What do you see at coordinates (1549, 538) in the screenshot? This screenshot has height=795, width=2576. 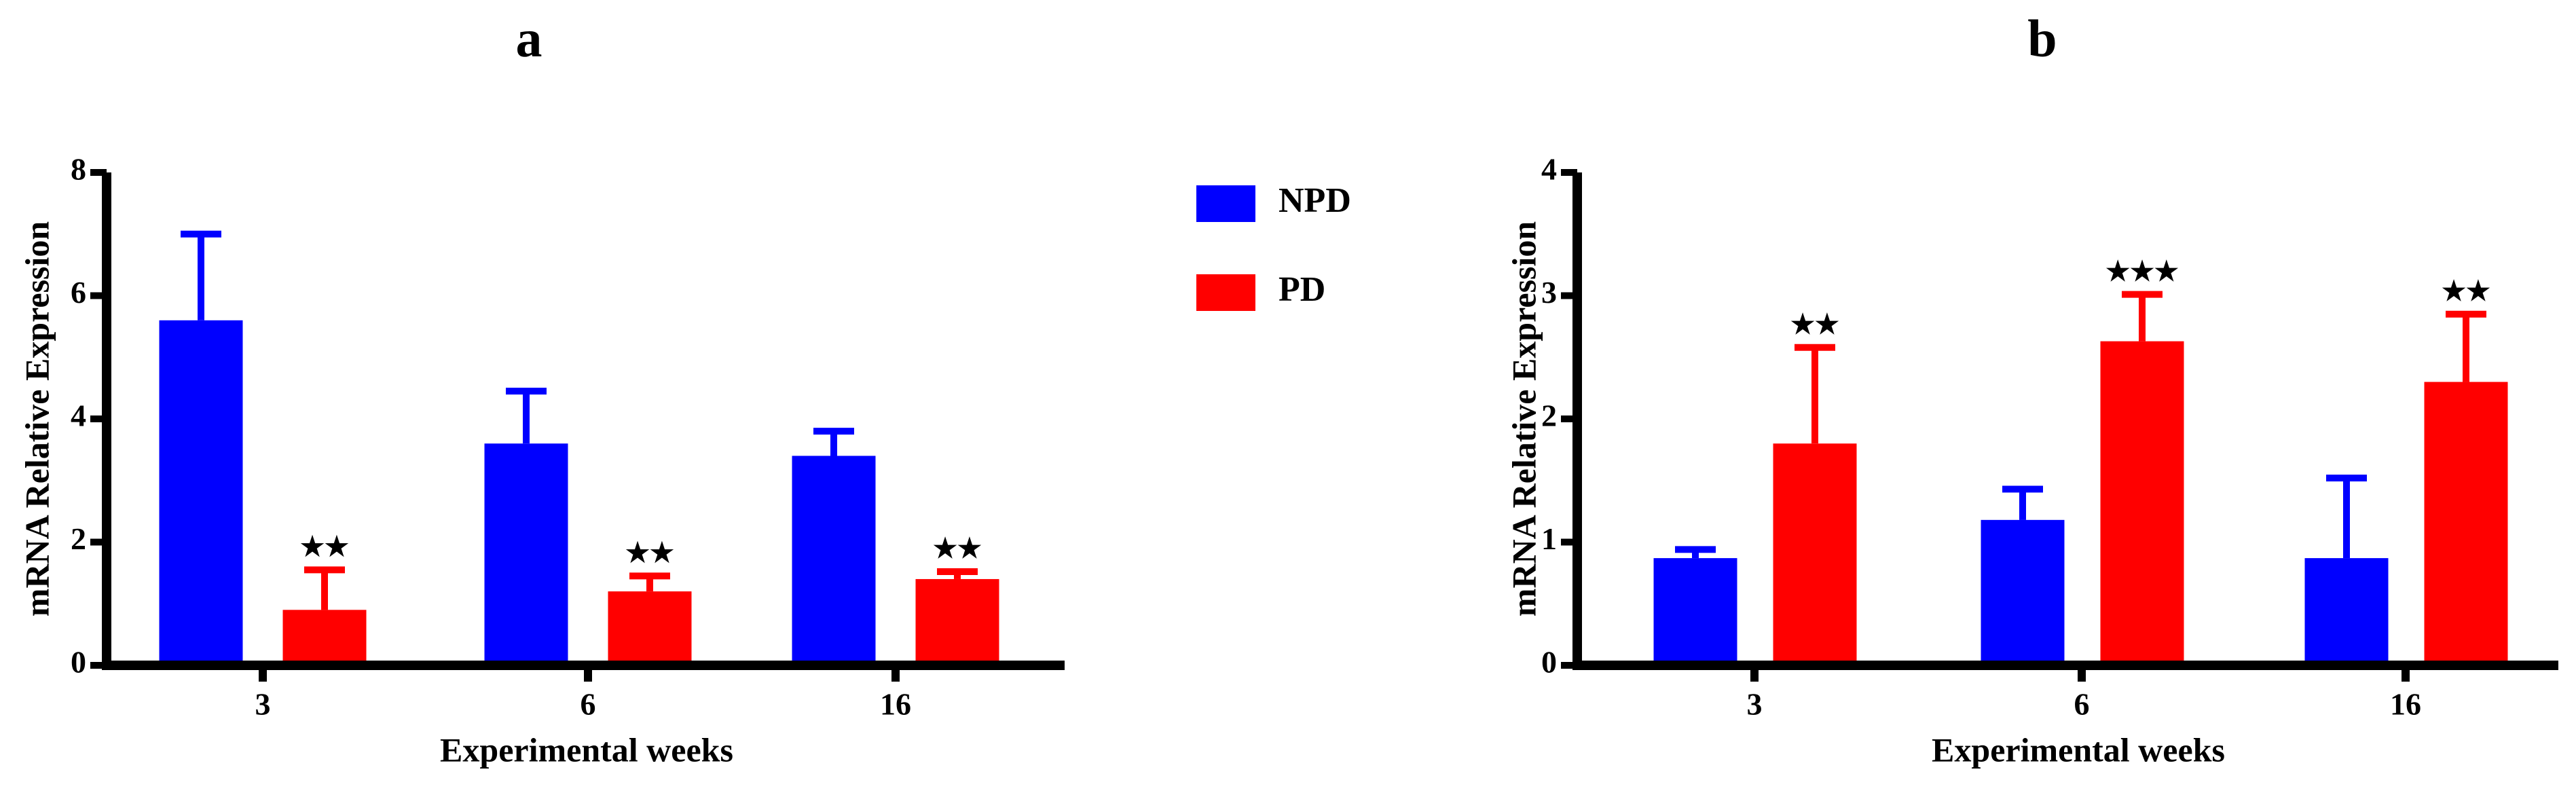 I see `y-tick-label: 1` at bounding box center [1549, 538].